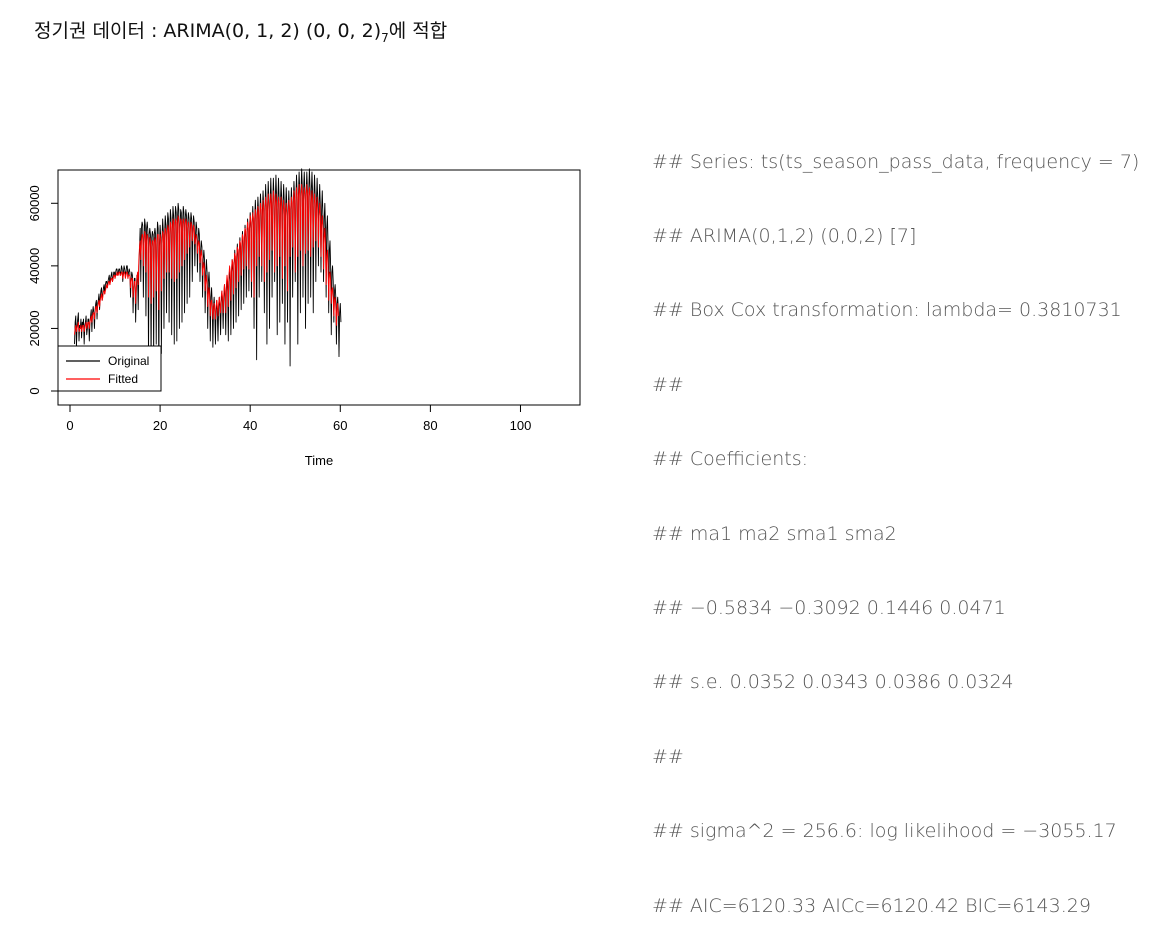 This screenshot has width=1170, height=943. What do you see at coordinates (123, 379) in the screenshot?
I see `legend-label-fitted: Fitted` at bounding box center [123, 379].